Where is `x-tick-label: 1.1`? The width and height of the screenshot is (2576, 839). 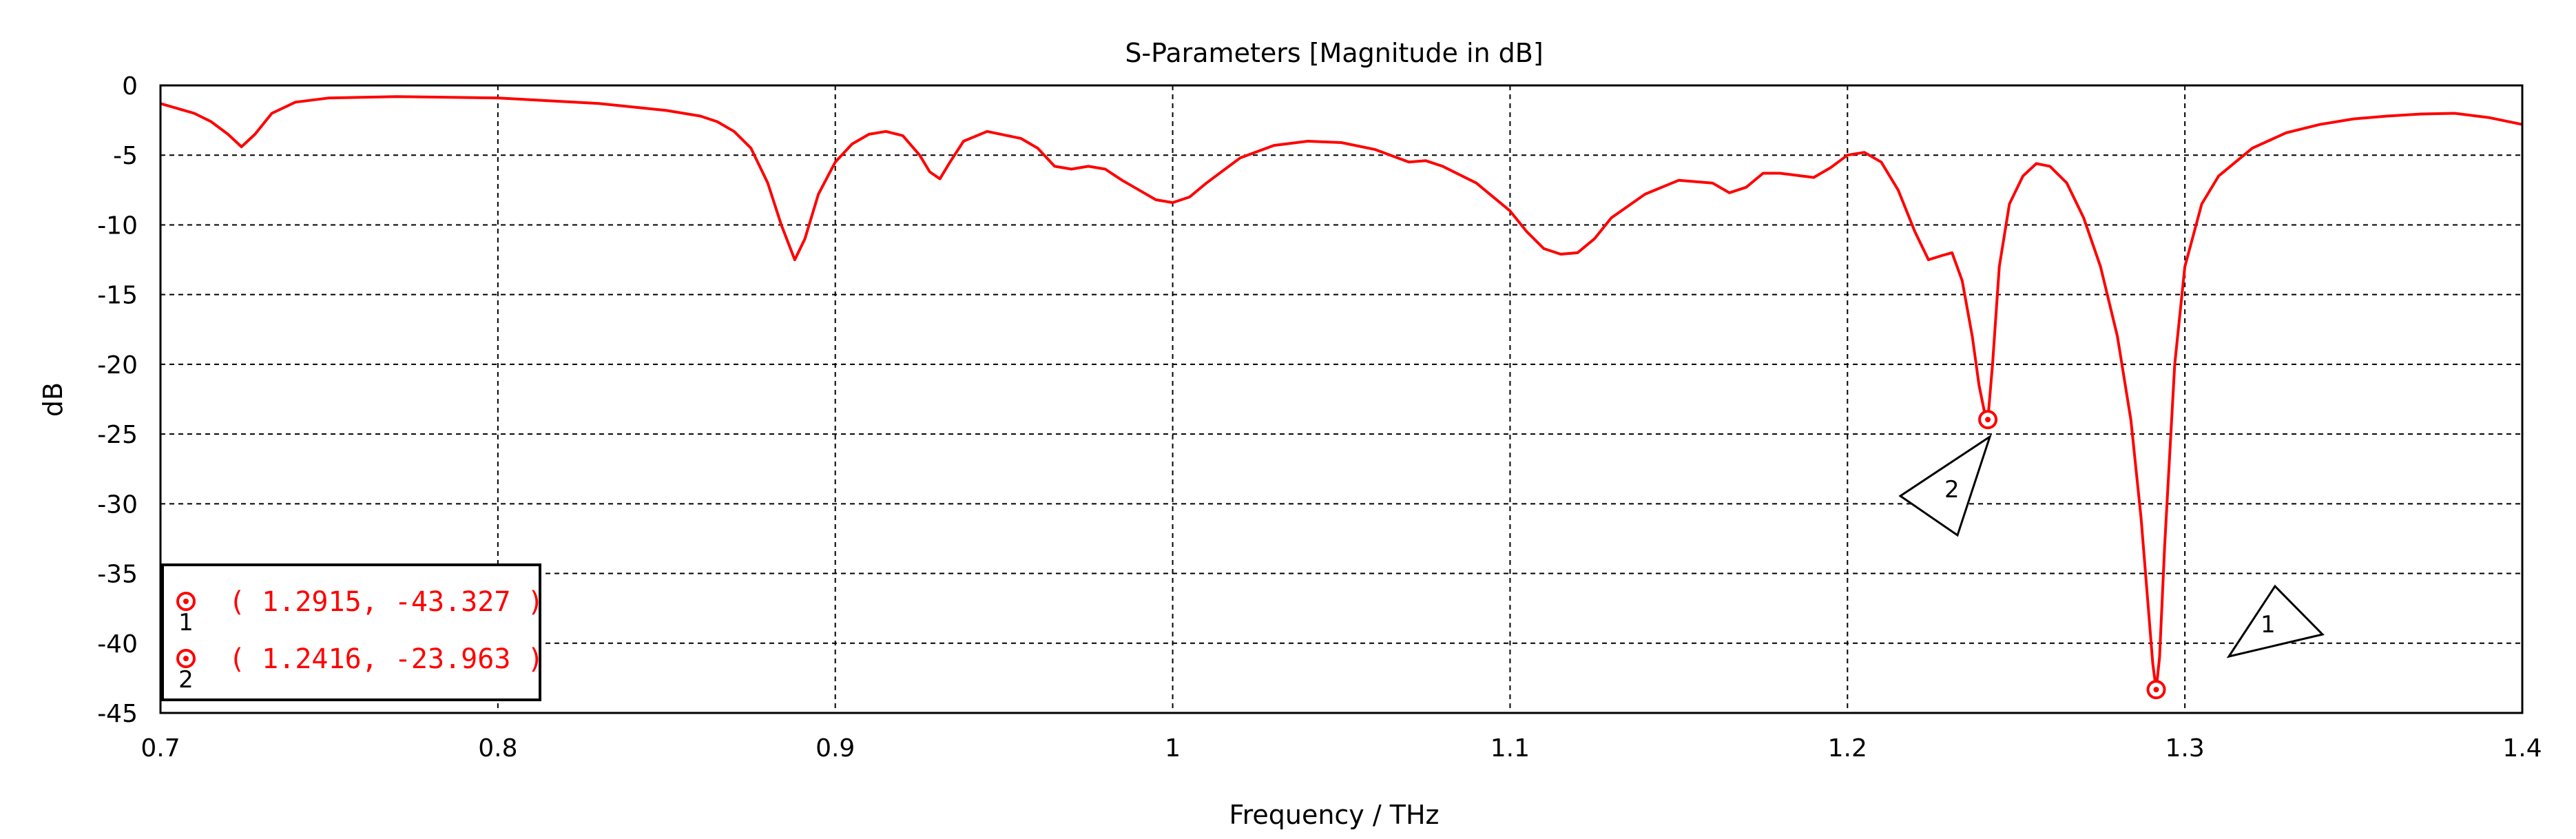
x-tick-label: 1.1 is located at coordinates (1510, 748).